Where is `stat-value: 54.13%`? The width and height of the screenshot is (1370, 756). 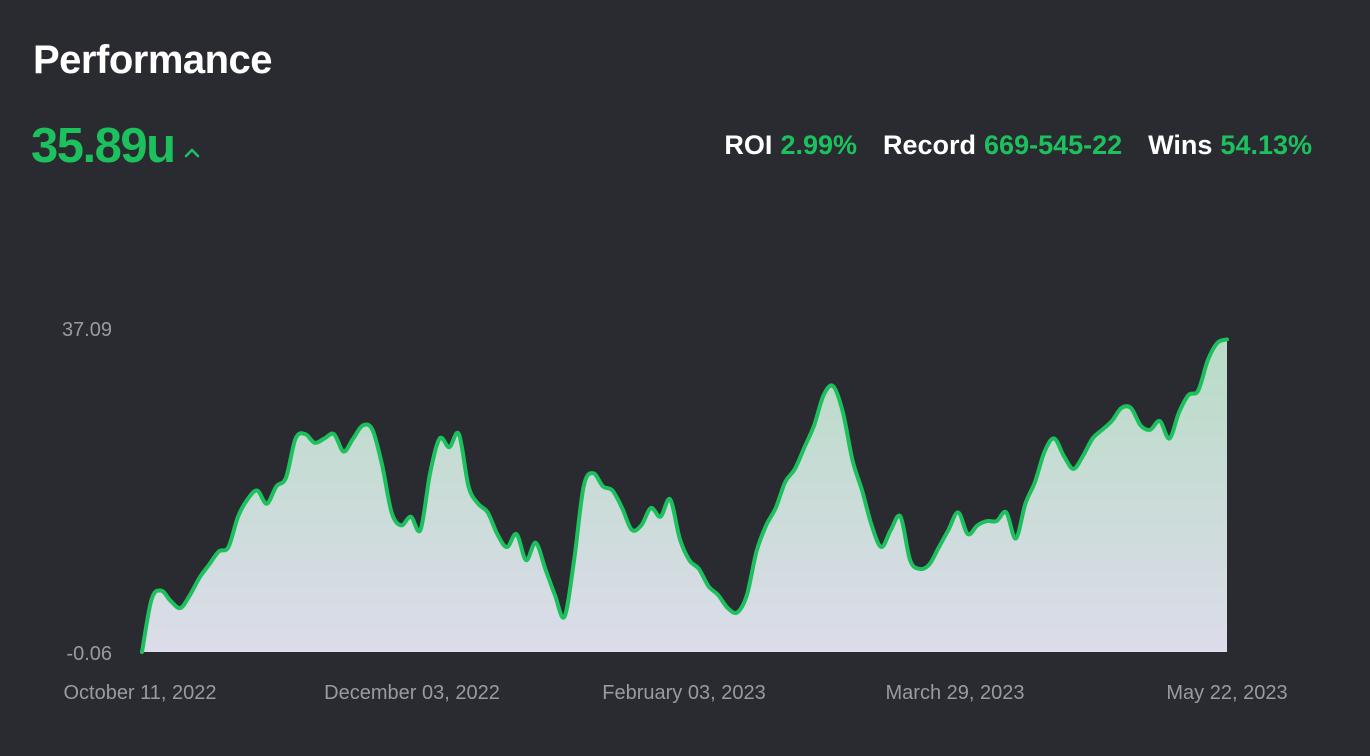 stat-value: 54.13% is located at coordinates (1266, 145).